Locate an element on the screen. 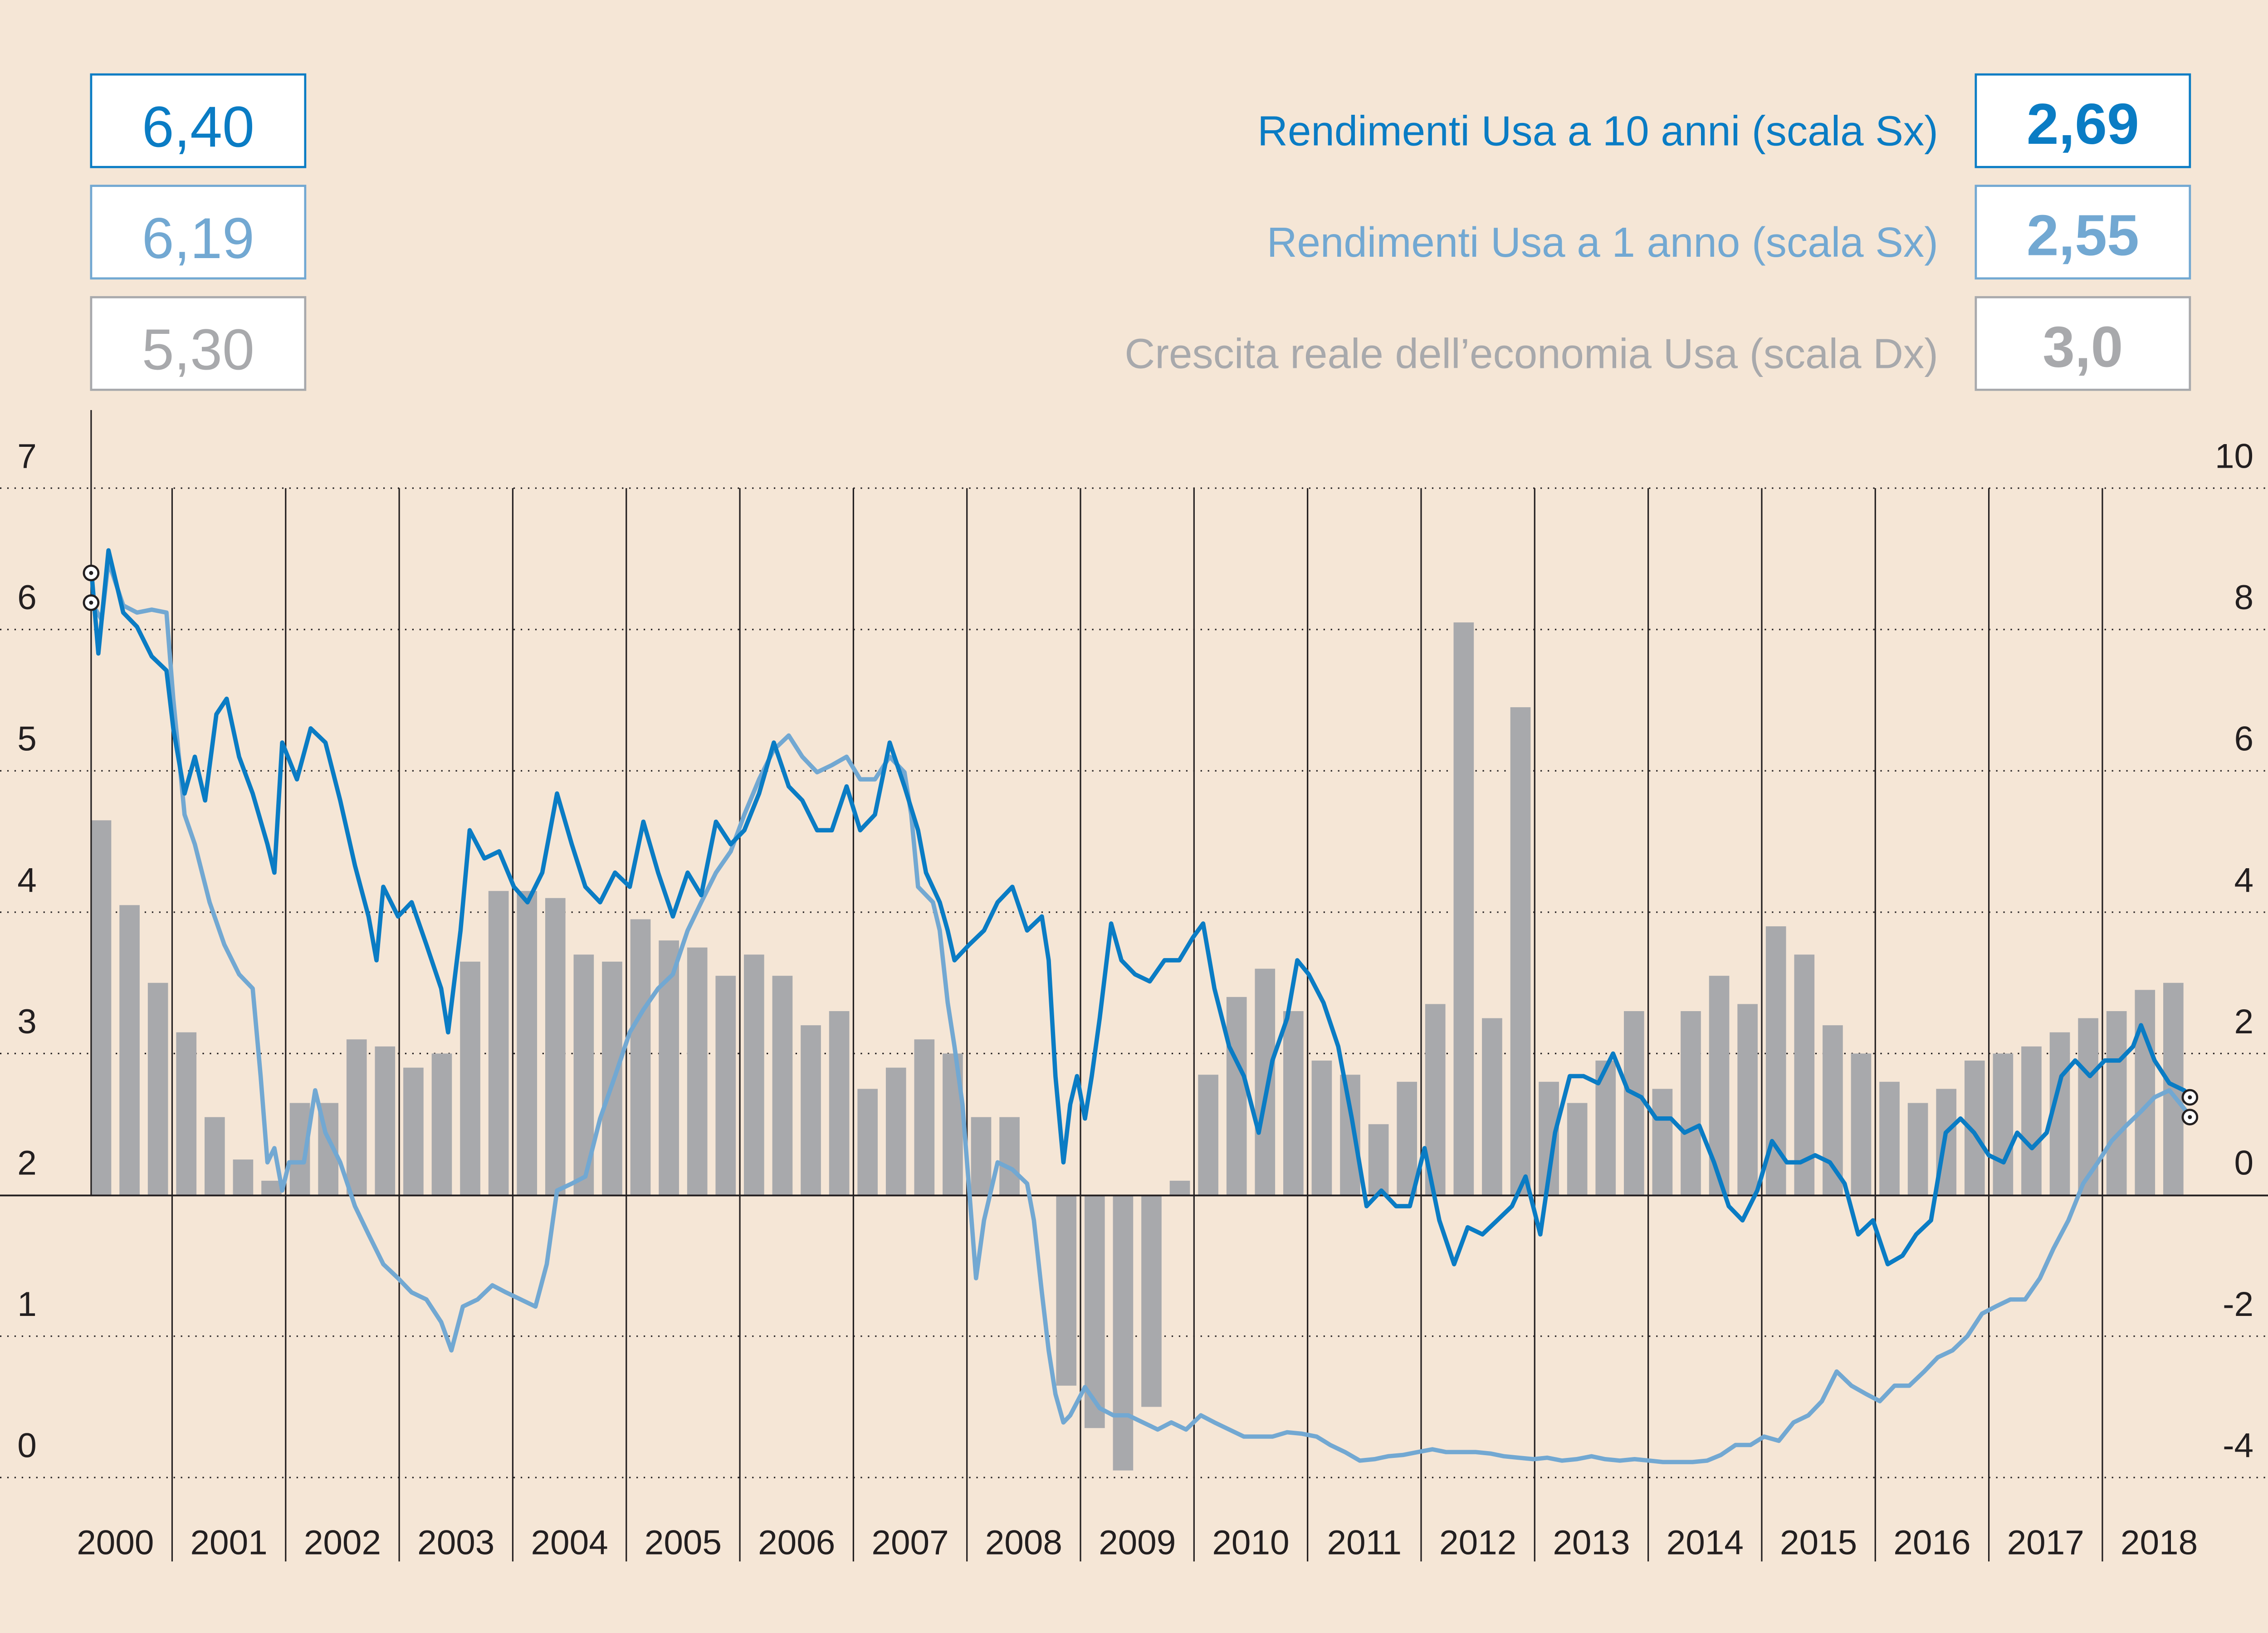 The width and height of the screenshot is (2268, 1633). x-axis-tick-label: 2010 is located at coordinates (1251, 1542).